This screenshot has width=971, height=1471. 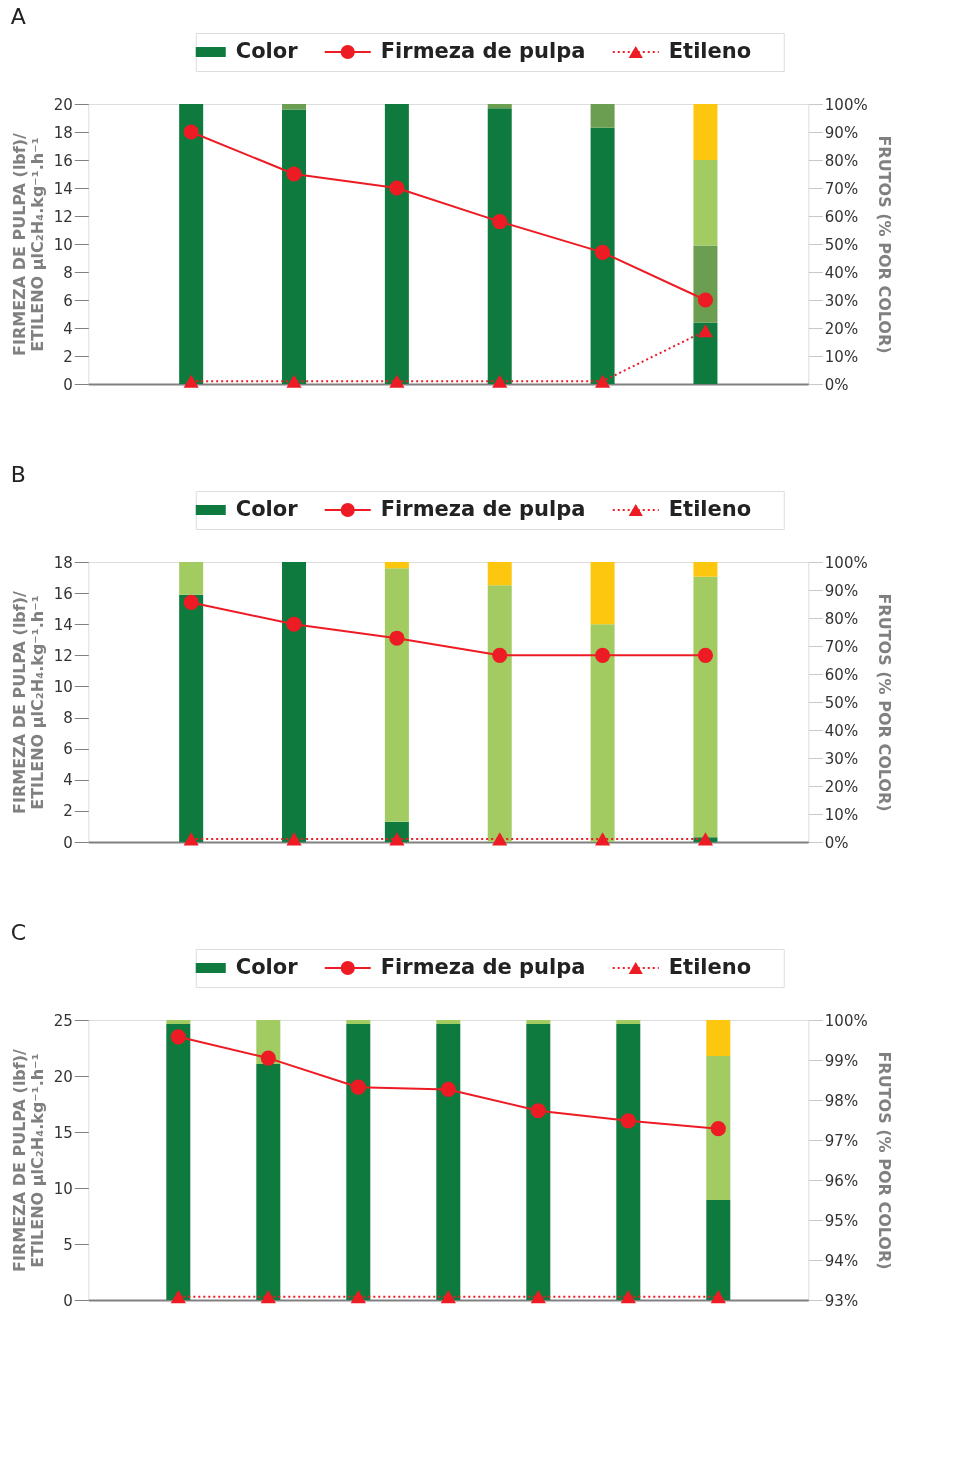 What do you see at coordinates (63, 132) in the screenshot?
I see `y-tick-label: 18` at bounding box center [63, 132].